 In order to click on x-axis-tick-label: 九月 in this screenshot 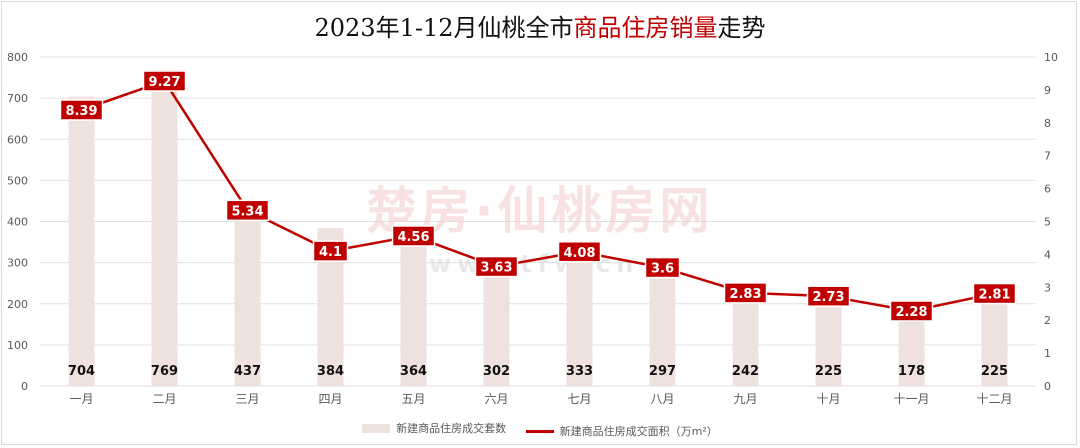, I will do `click(745, 399)`.